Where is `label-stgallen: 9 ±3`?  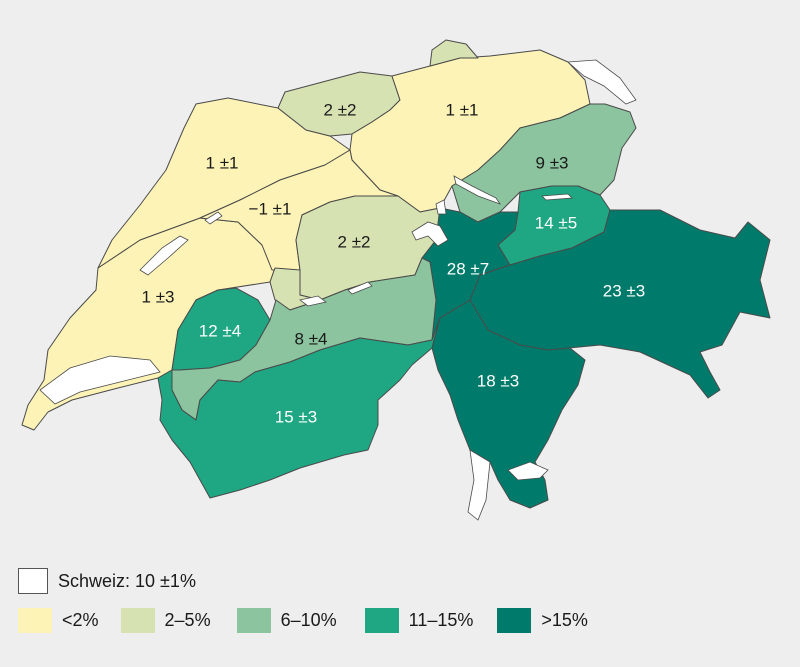
label-stgallen: 9 ±3 is located at coordinates (552, 162).